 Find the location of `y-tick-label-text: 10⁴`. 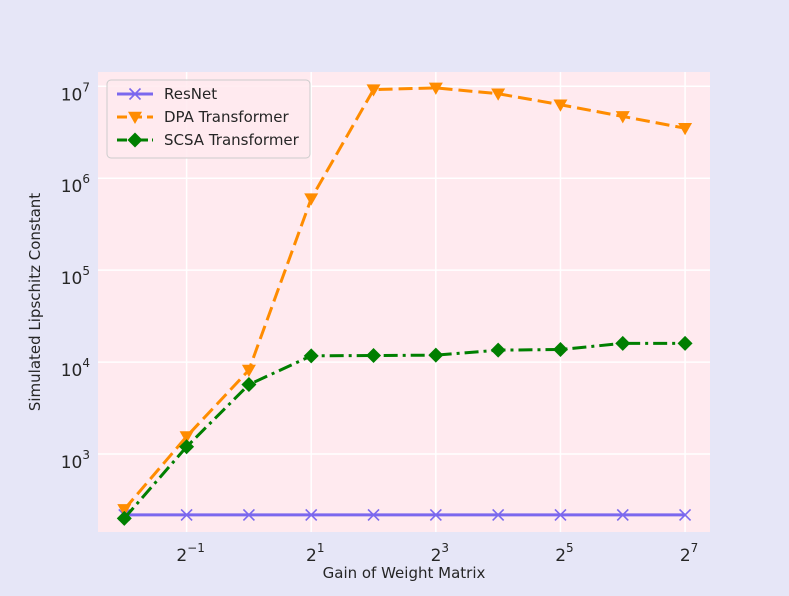

y-tick-label-text: 10⁴ is located at coordinates (75, 368).